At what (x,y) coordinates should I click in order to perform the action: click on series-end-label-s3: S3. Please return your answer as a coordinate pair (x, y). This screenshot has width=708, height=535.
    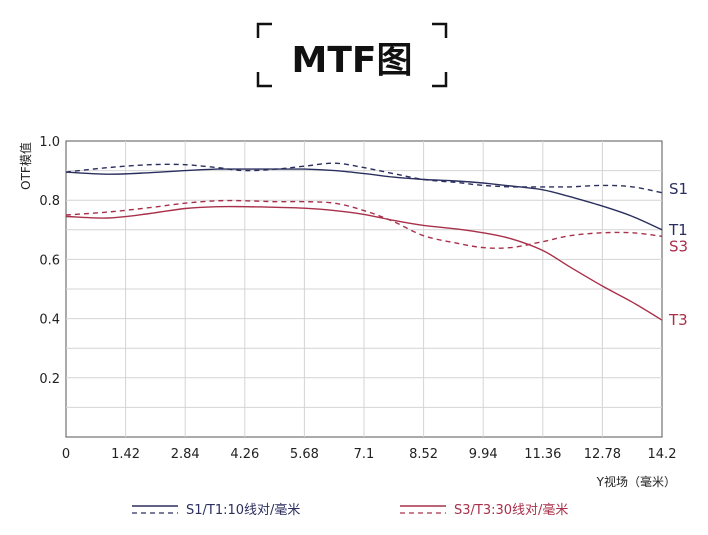
    Looking at the image, I should click on (678, 246).